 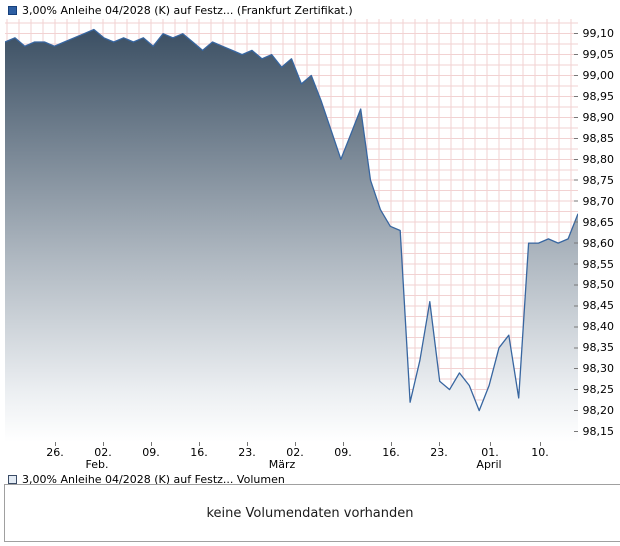 What do you see at coordinates (598, 326) in the screenshot?
I see `y-axis-label: 98,40` at bounding box center [598, 326].